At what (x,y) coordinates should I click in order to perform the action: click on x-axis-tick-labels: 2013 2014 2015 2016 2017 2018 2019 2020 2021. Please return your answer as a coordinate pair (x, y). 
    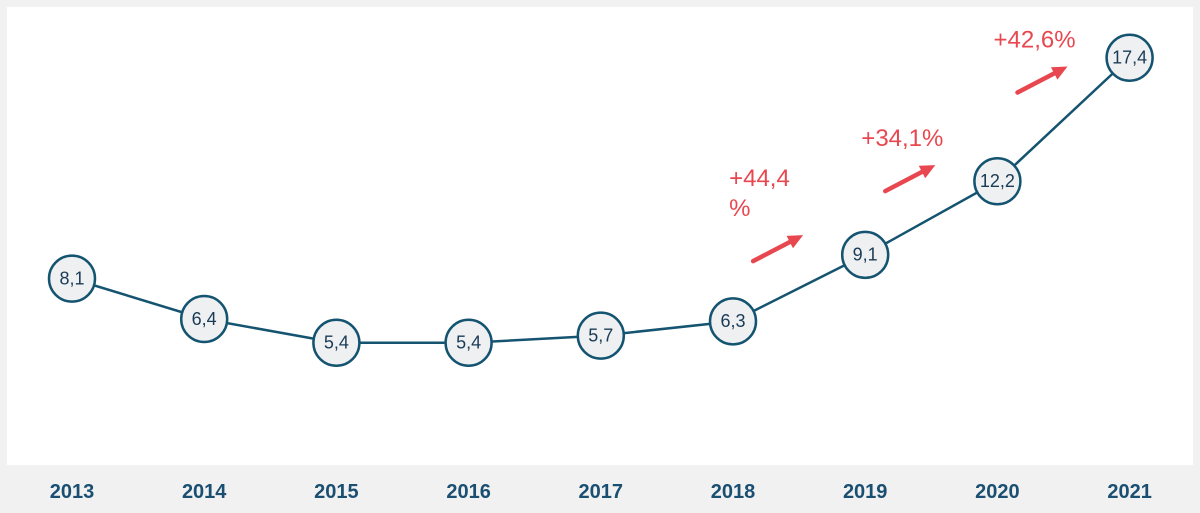
    Looking at the image, I should click on (601, 492).